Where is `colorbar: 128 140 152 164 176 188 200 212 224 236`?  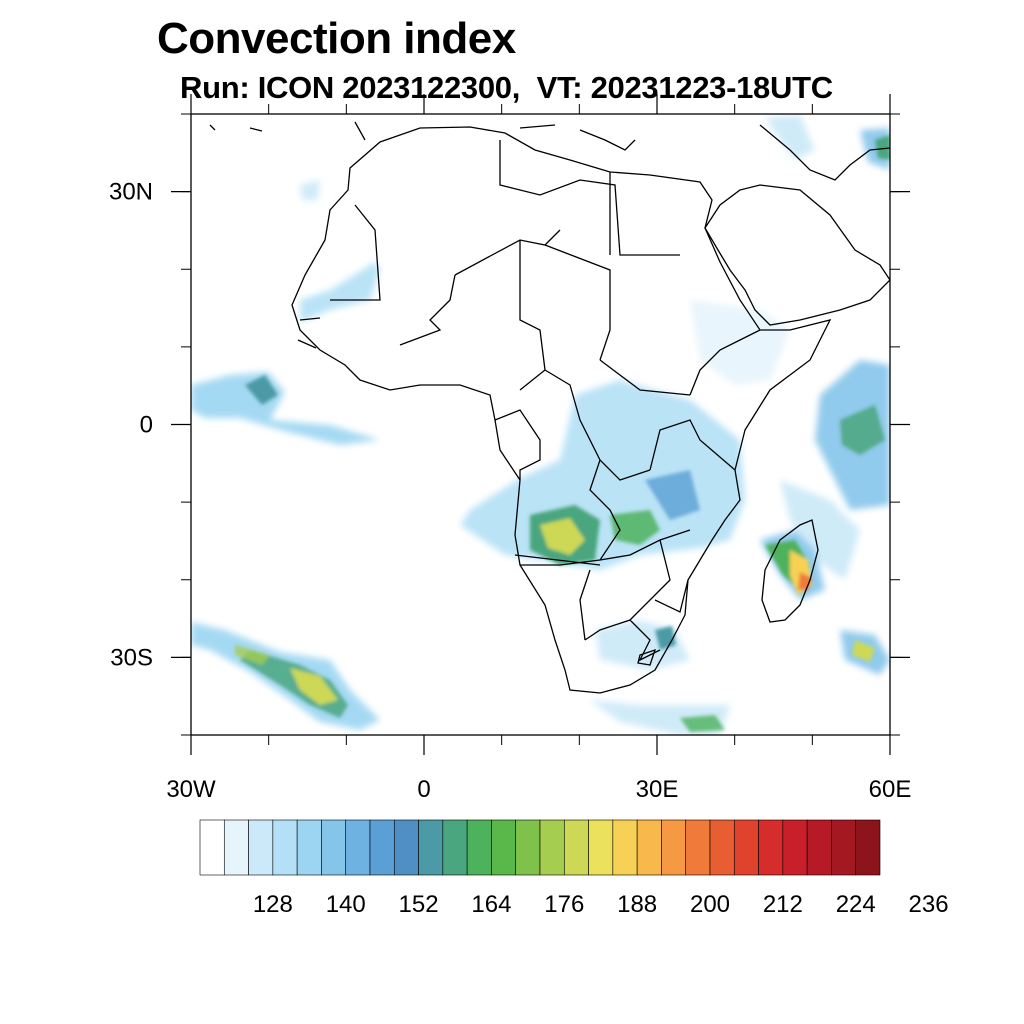
colorbar: 128 140 152 164 176 188 200 212 224 236 is located at coordinates (574, 868).